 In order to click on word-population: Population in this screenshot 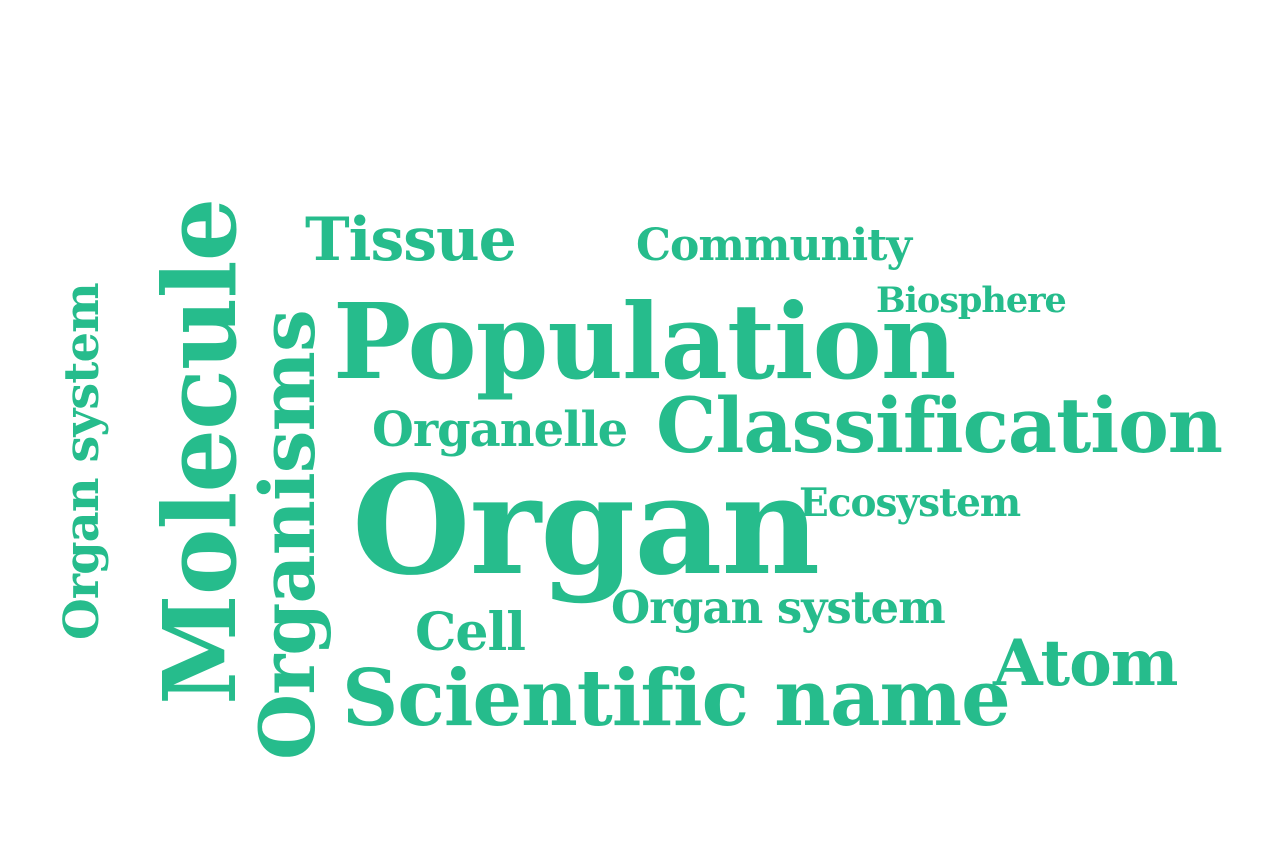, I will do `click(645, 341)`.